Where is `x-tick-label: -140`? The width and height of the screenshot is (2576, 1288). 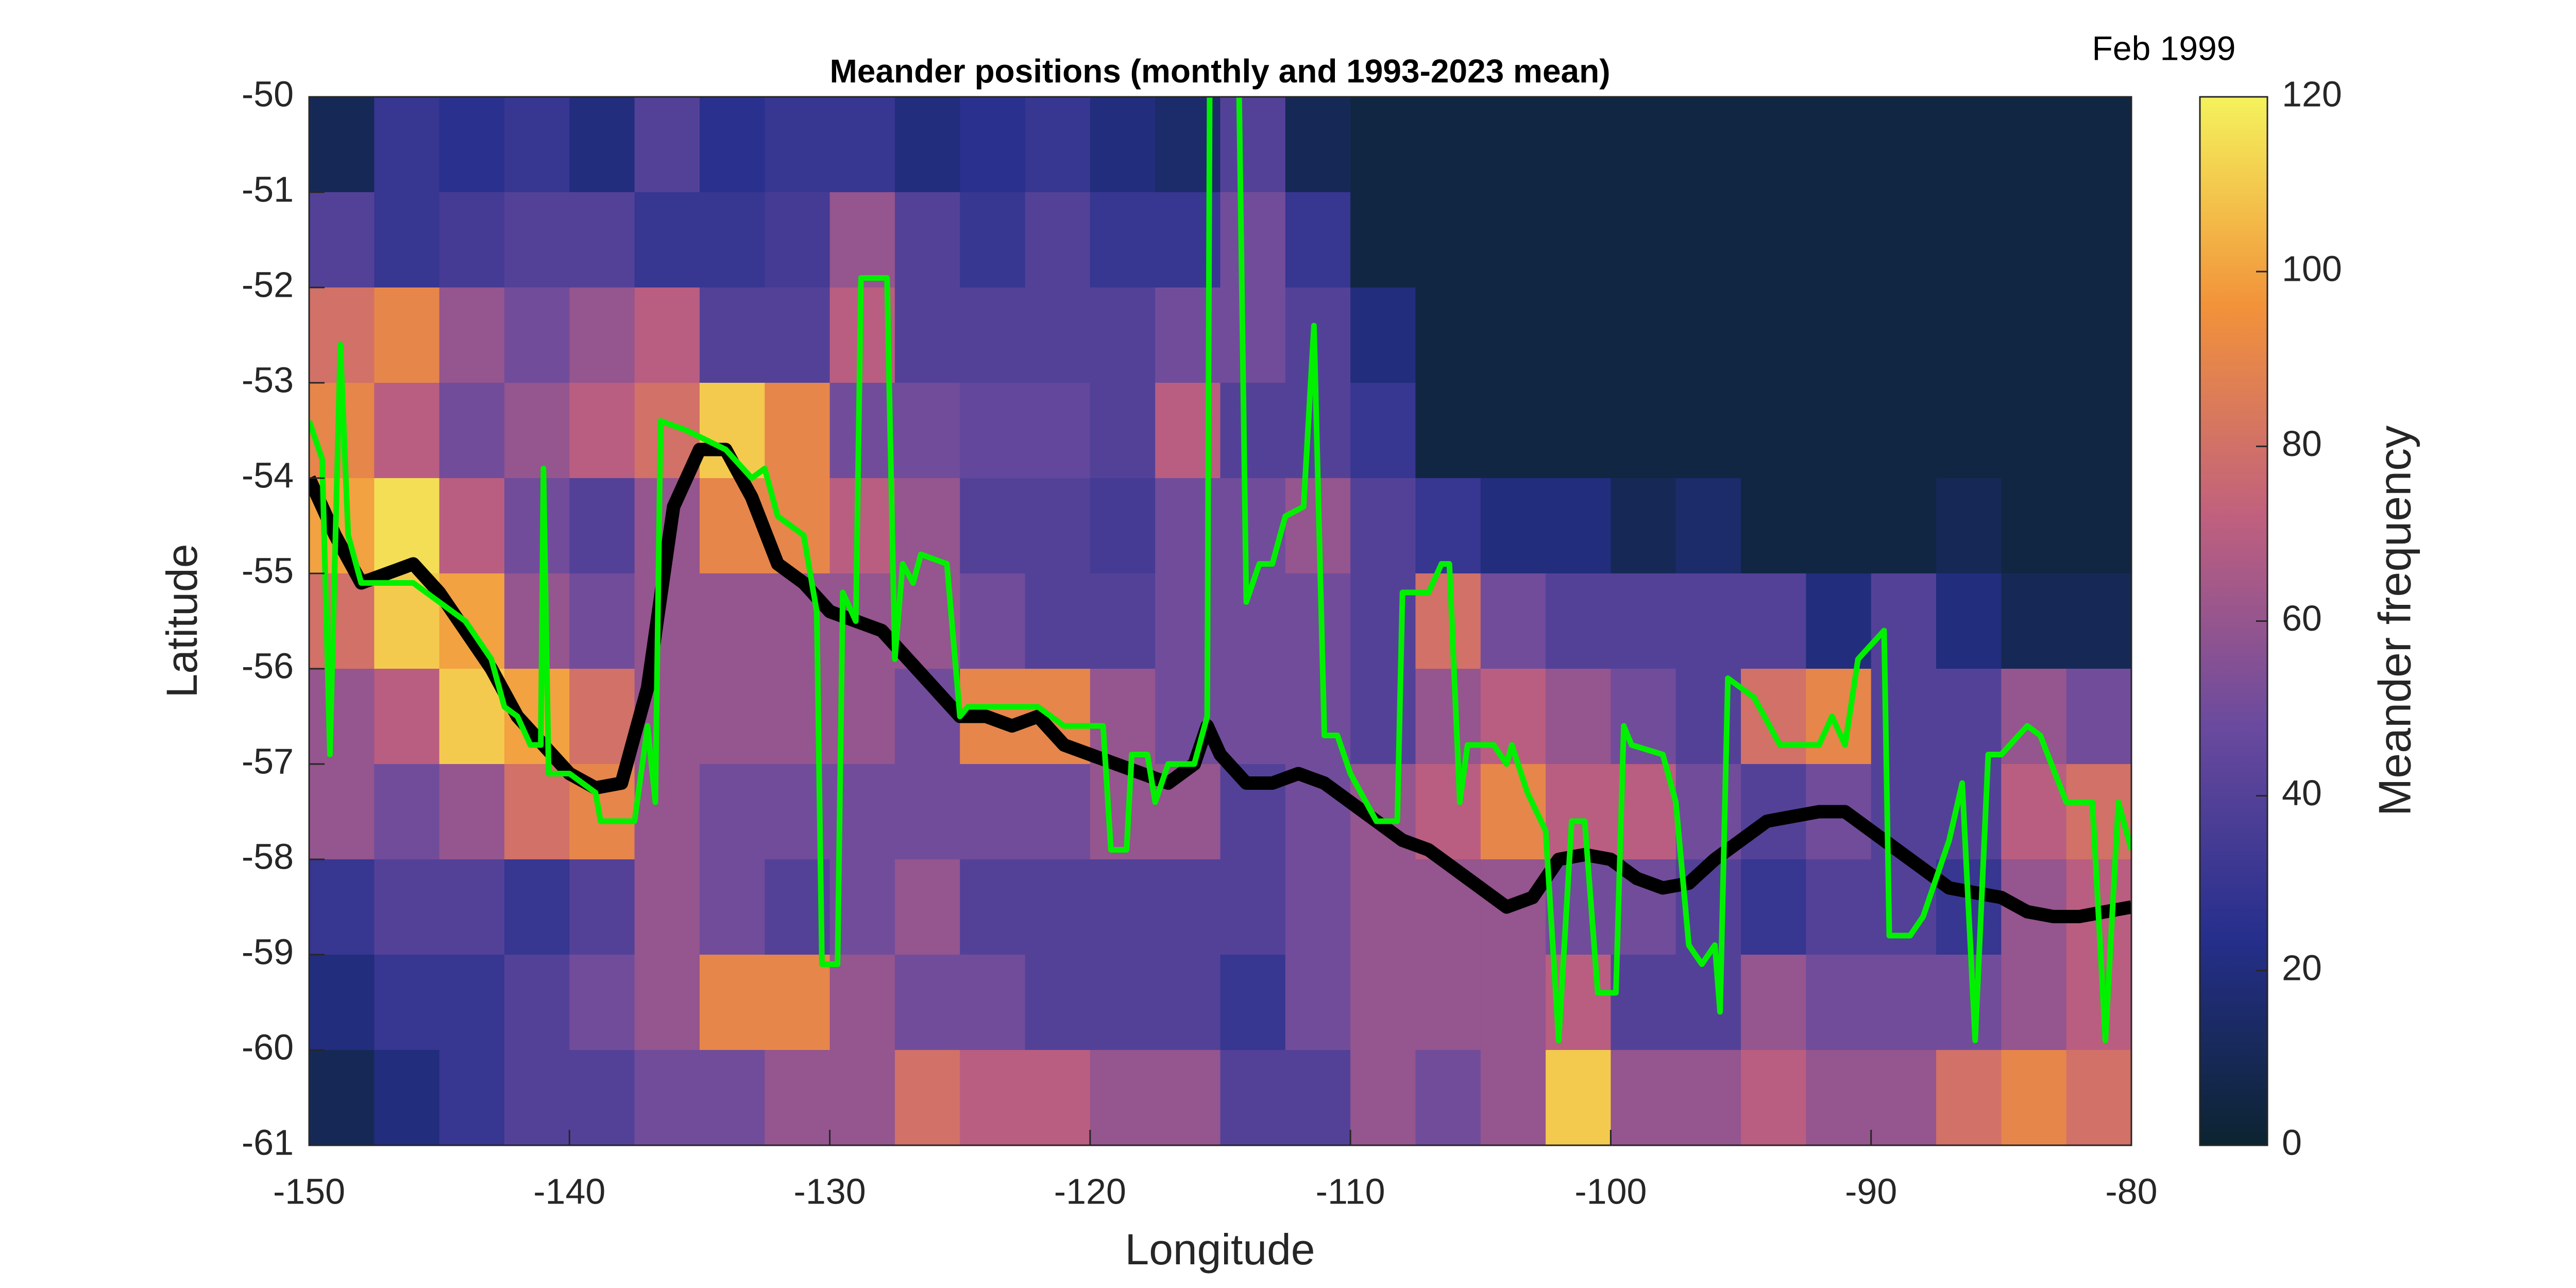
x-tick-label: -140 is located at coordinates (569, 1191).